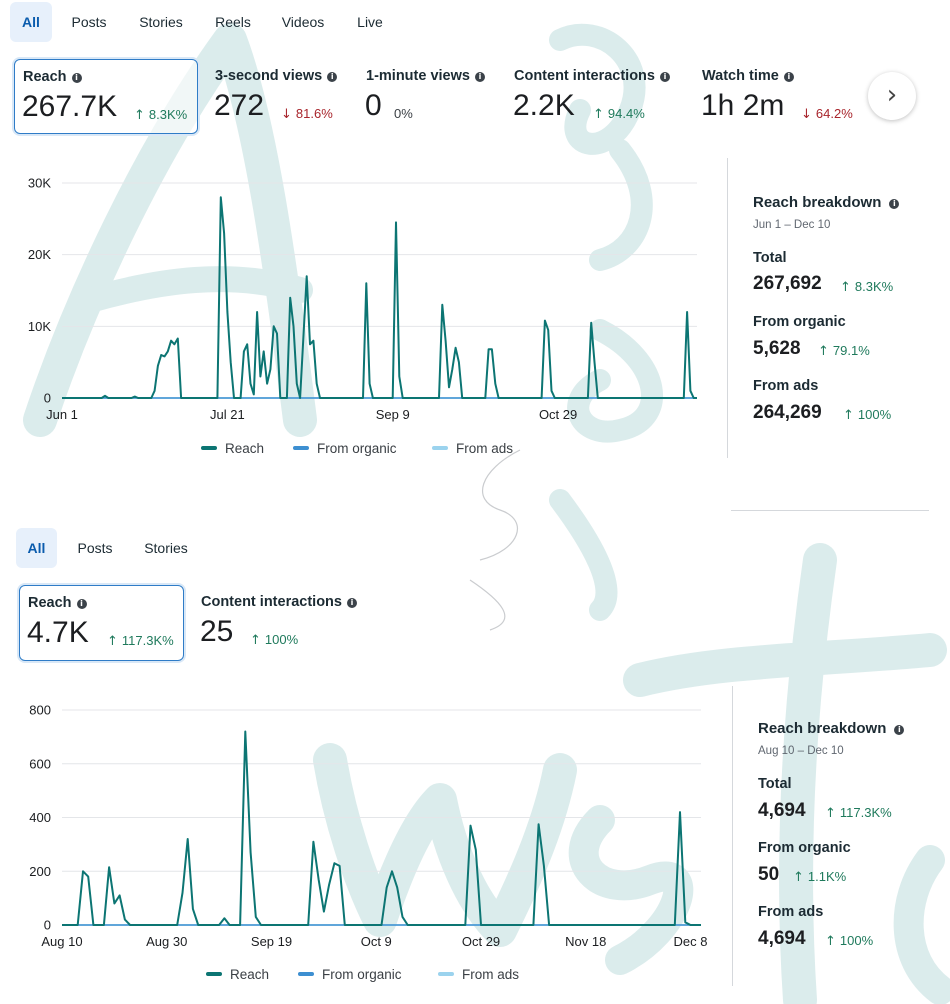  Describe the element at coordinates (782, 810) in the screenshot. I see `breakdown-total-value: 4,694` at that location.